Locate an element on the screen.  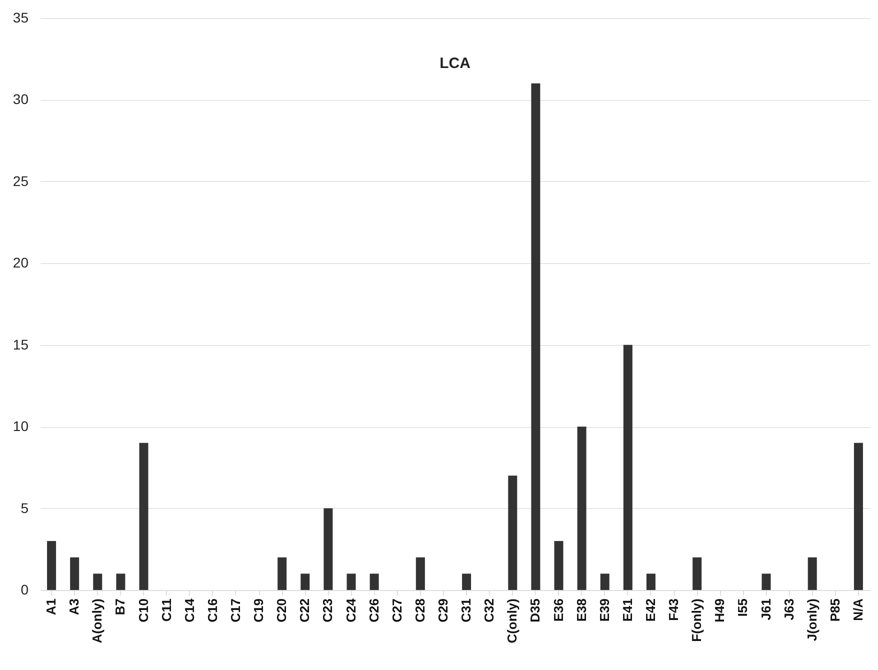
x-tick-label: N/A is located at coordinates (858, 609).